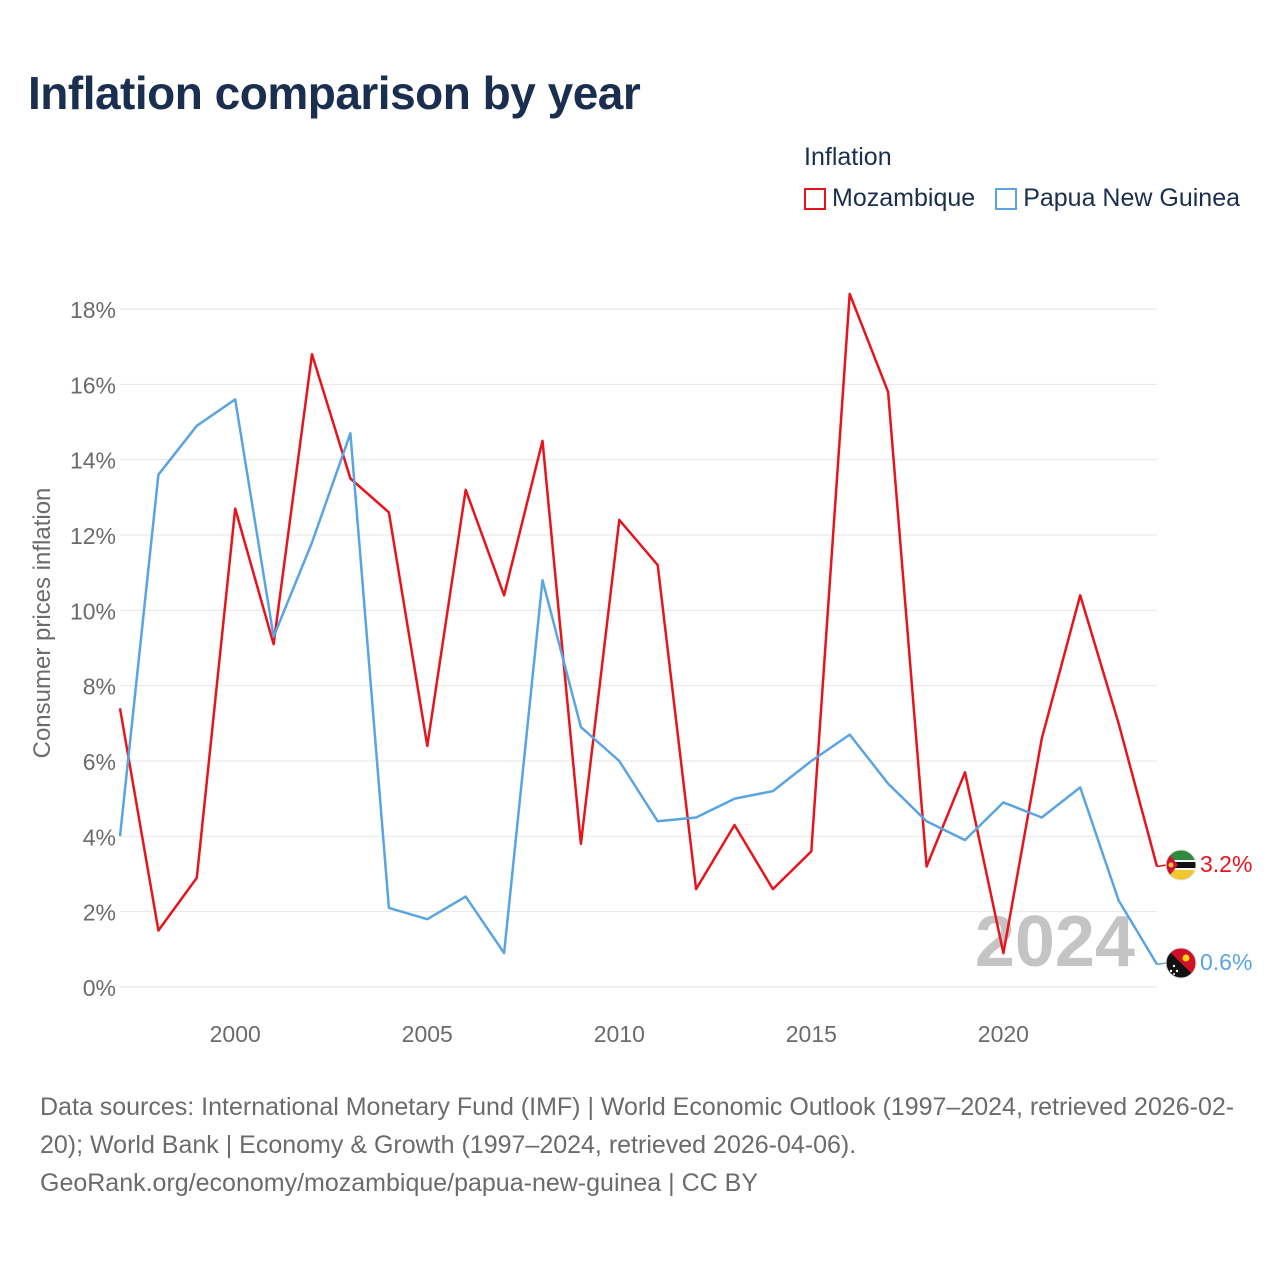 The width and height of the screenshot is (1280, 1280). What do you see at coordinates (1226, 864) in the screenshot?
I see `mozambique-end-label: 3.2%` at bounding box center [1226, 864].